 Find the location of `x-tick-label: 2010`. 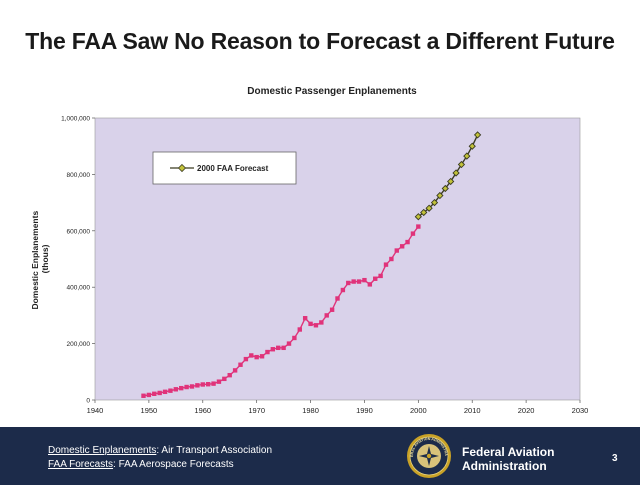

x-tick-label: 2010 is located at coordinates (472, 410).